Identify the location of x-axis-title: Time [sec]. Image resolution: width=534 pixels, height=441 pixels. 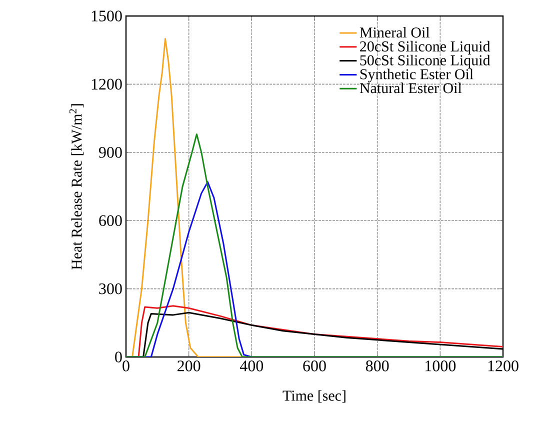
(314, 396).